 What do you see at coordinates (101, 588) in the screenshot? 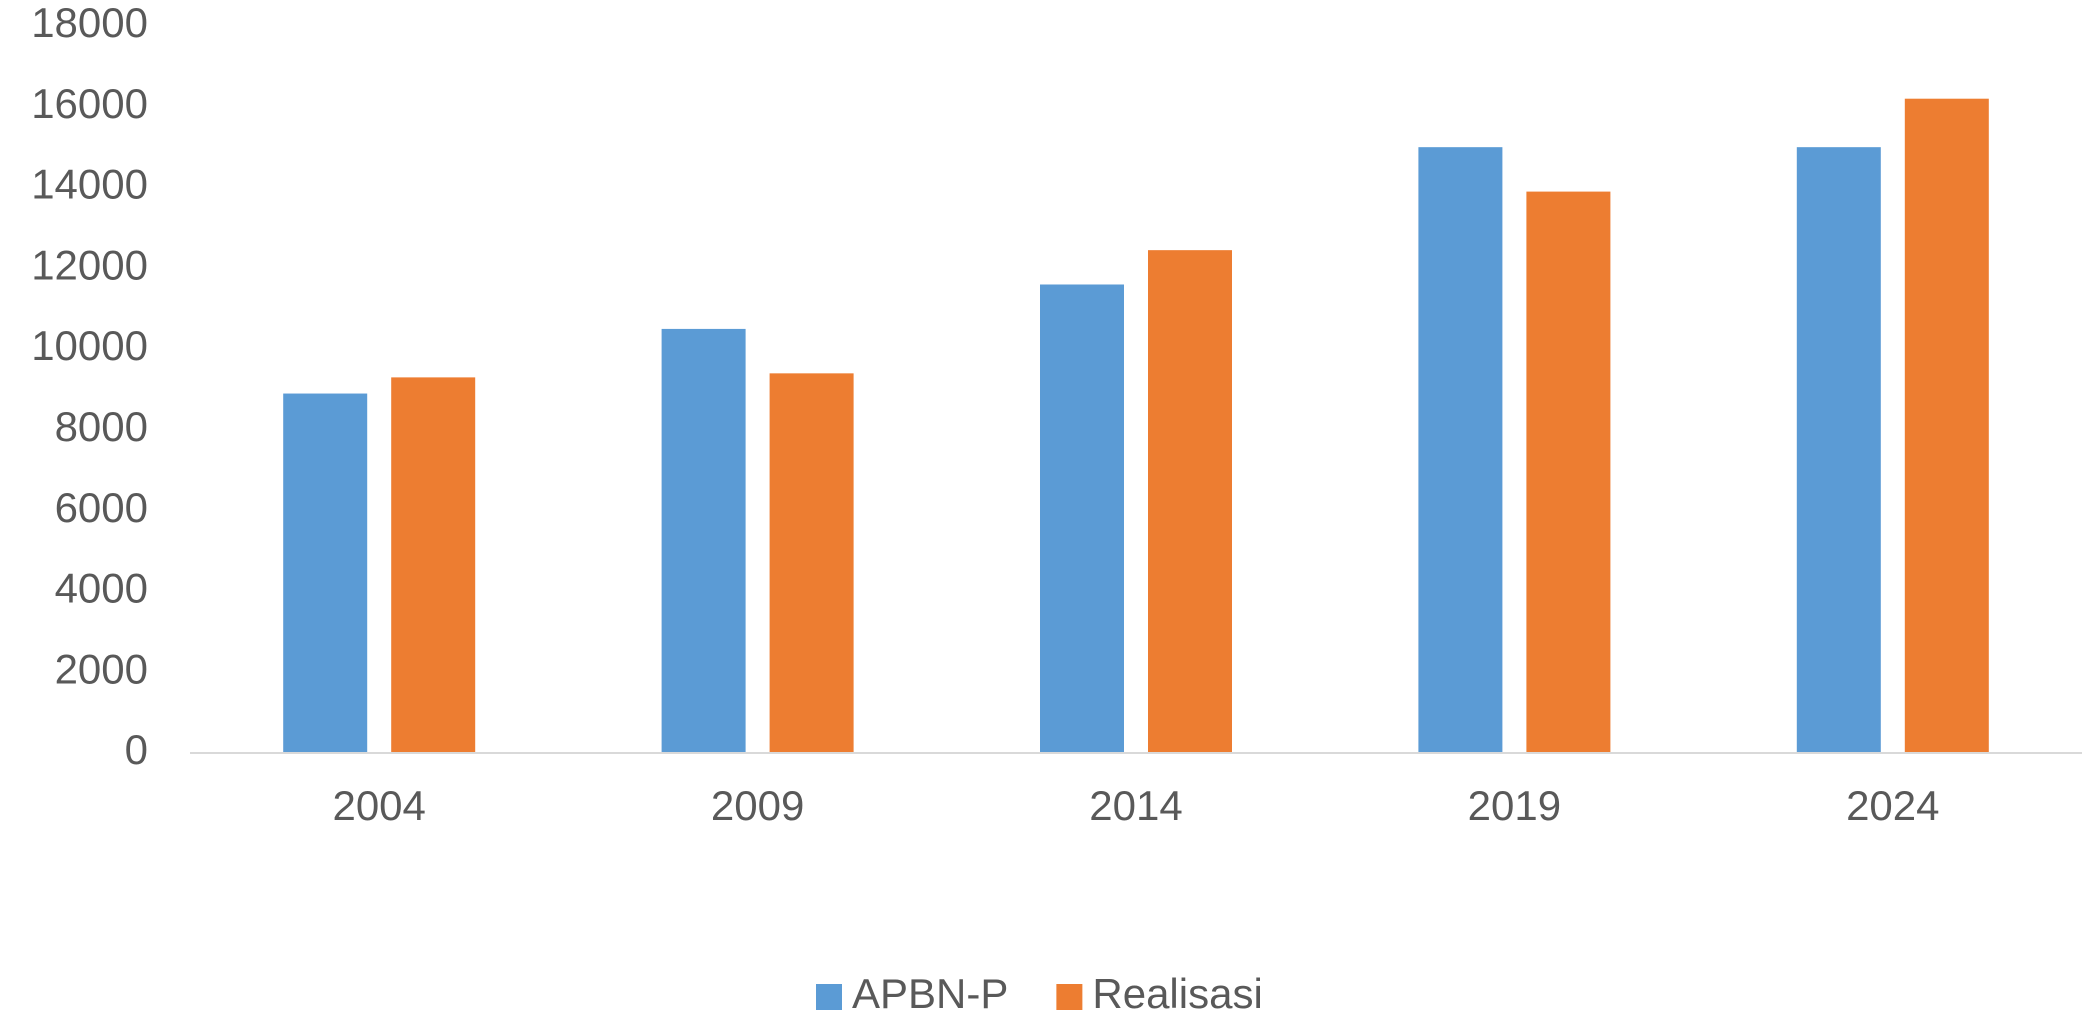
I see `y-tick-label: 4000` at bounding box center [101, 588].